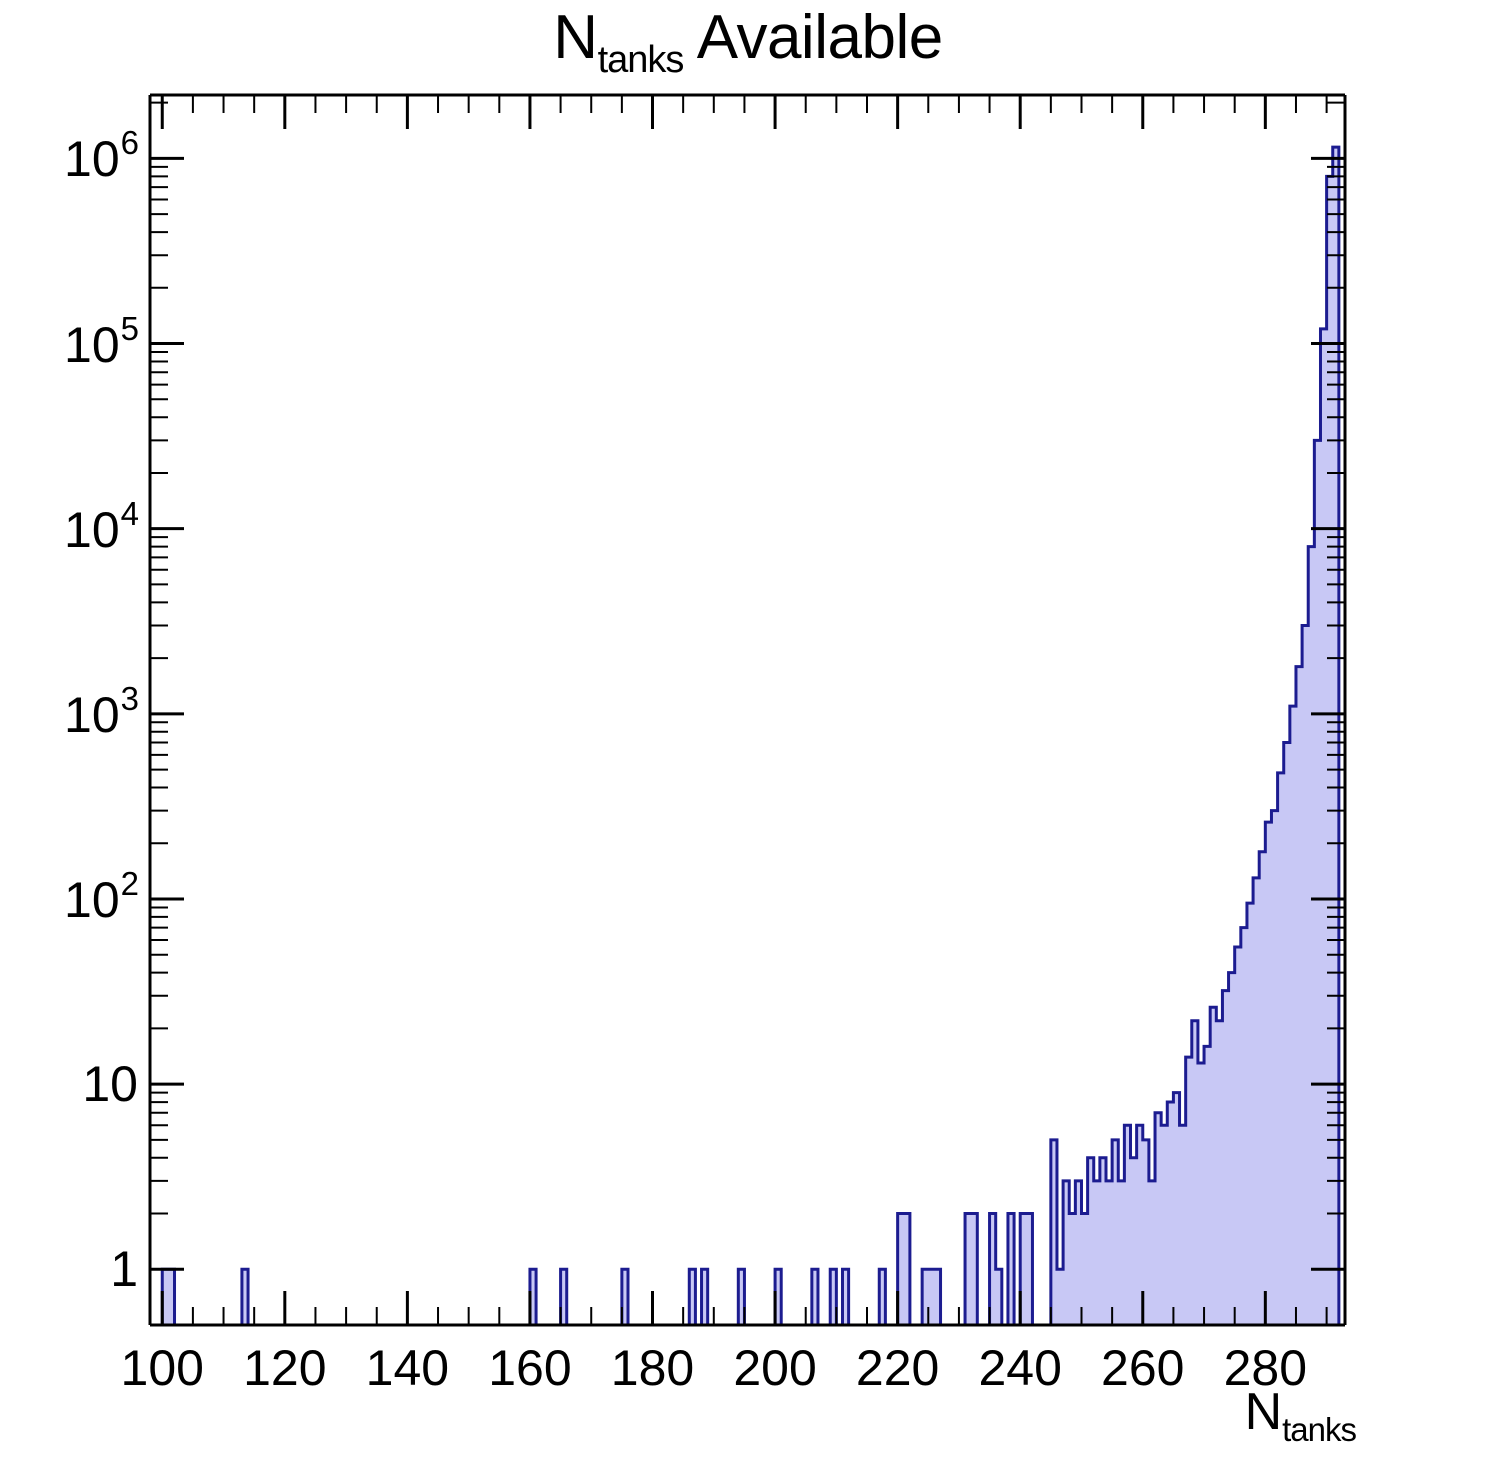  I want to click on x-tick-label: 120, so click(285, 1368).